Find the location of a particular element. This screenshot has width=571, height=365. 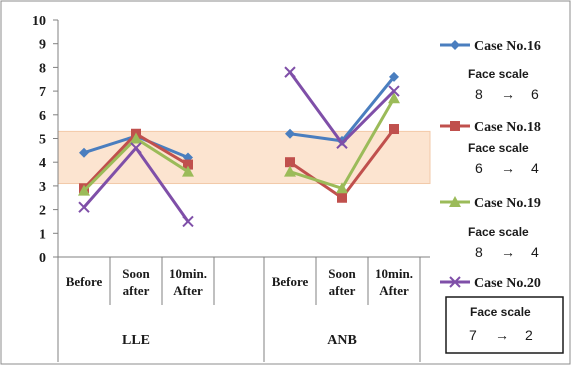

face-scale-from-case-19: 8 is located at coordinates (479, 252).